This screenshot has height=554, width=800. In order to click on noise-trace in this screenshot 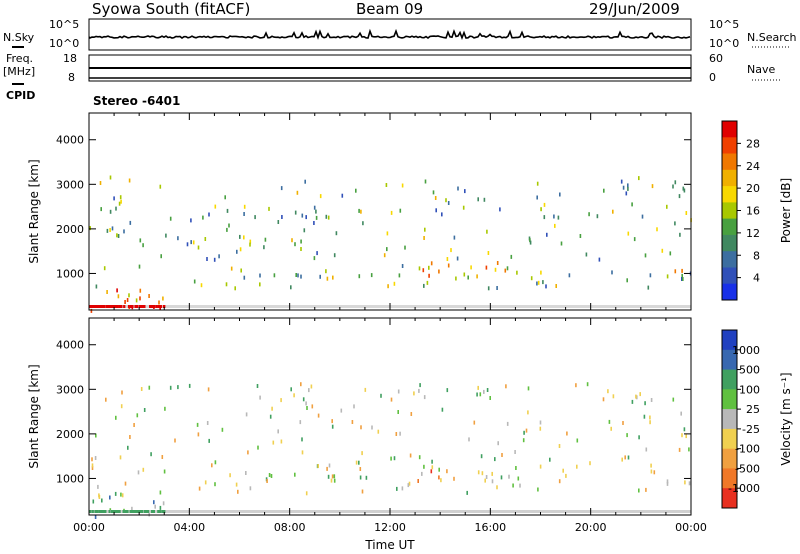, I will do `click(389, 34)`.